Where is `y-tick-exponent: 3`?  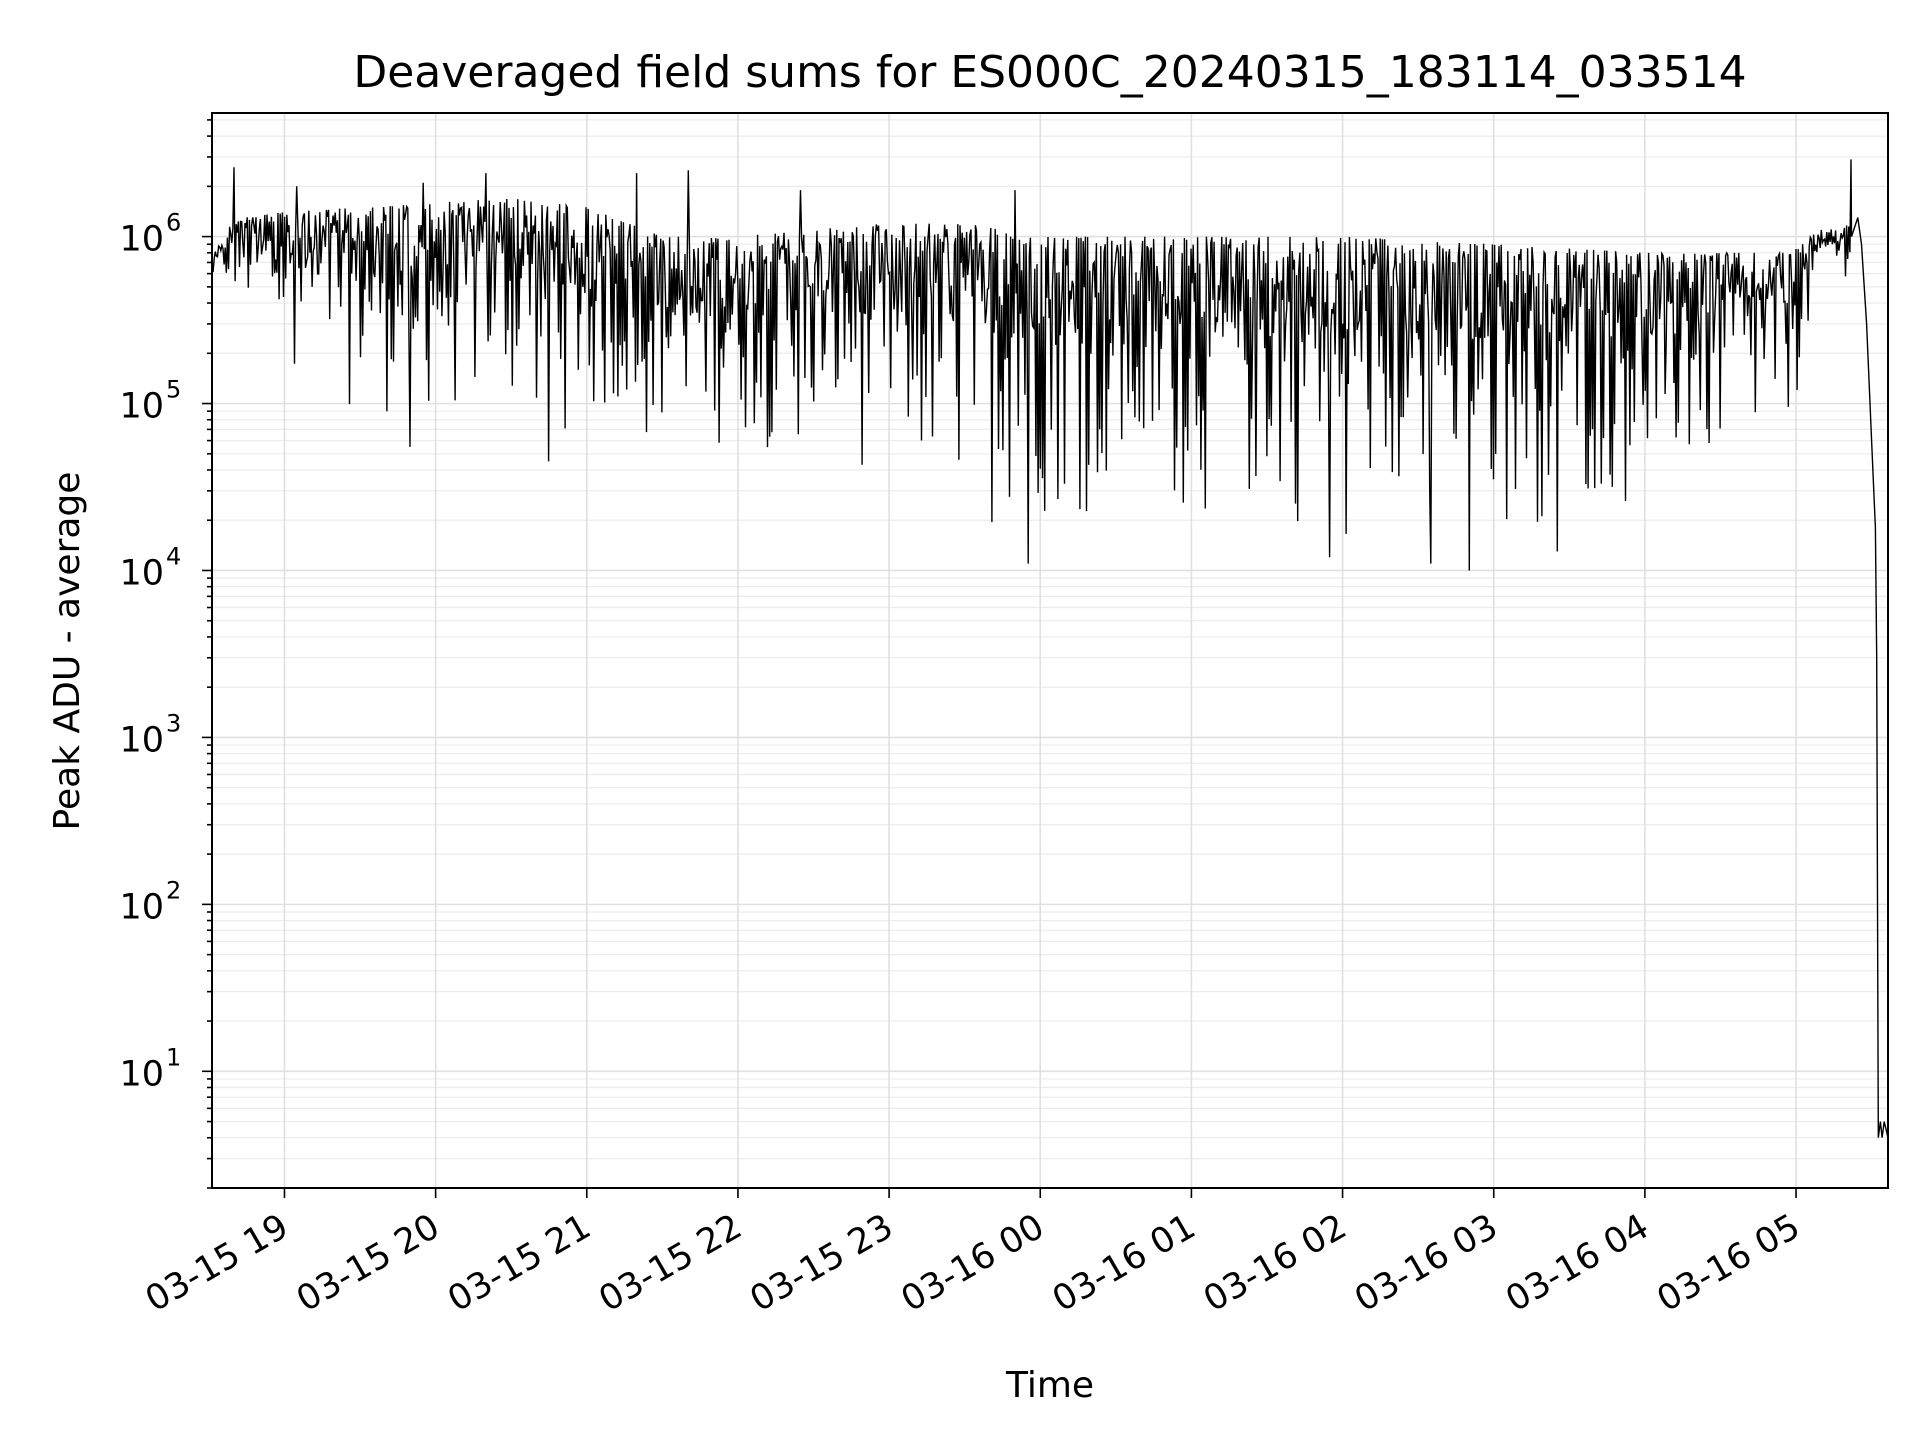 y-tick-exponent: 3 is located at coordinates (173, 723).